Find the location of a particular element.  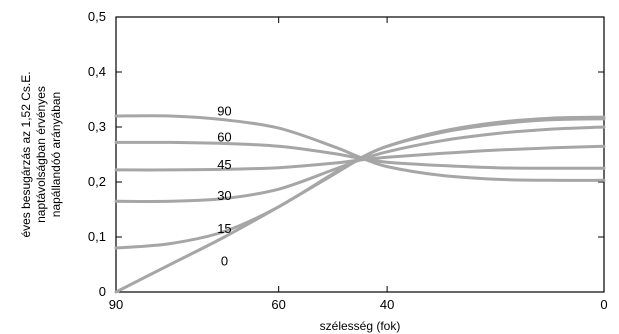

series-label-0: 0 is located at coordinates (224, 261).